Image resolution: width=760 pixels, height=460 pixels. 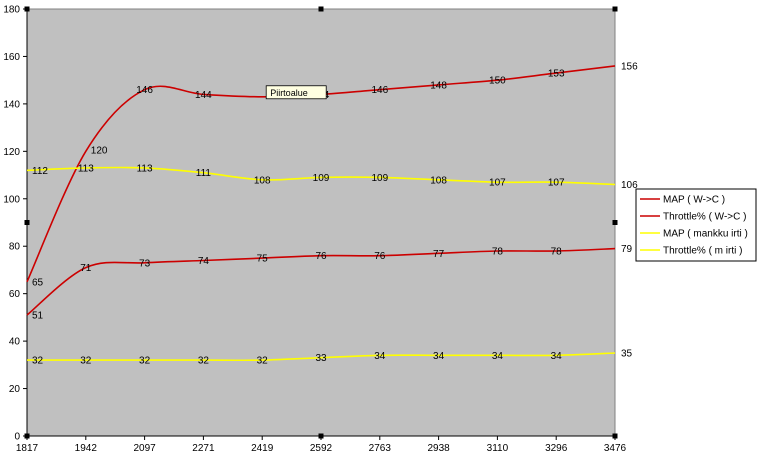 What do you see at coordinates (11, 199) in the screenshot?
I see `y-tick-label: 100` at bounding box center [11, 199].